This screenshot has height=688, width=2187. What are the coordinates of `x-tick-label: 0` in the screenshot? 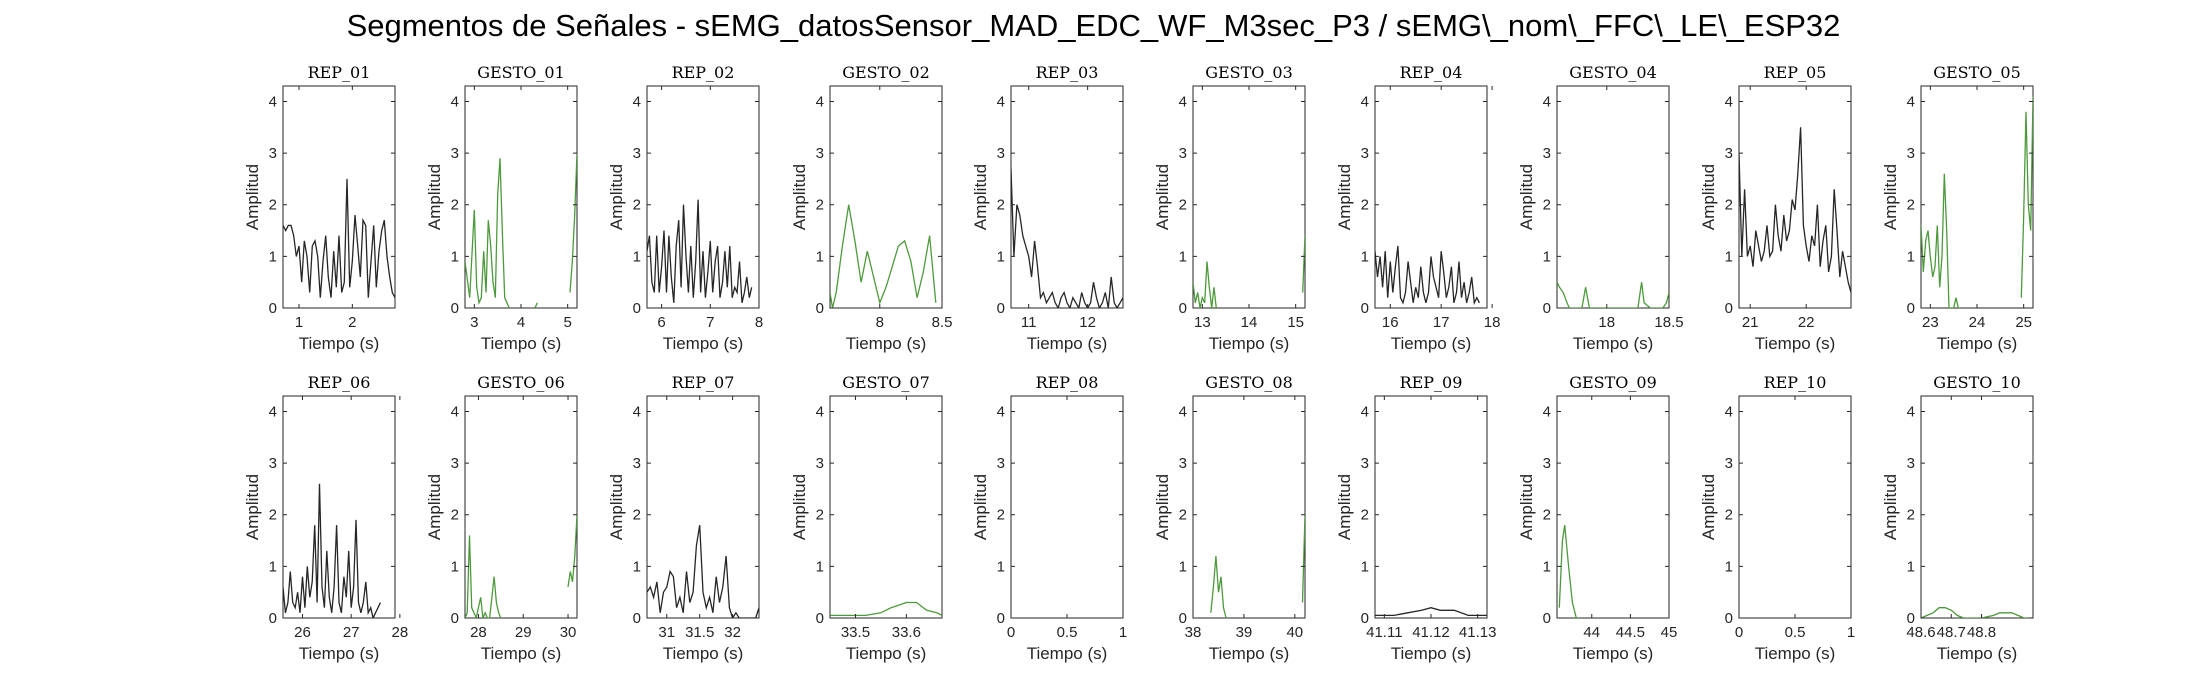 It's located at (1011, 632).